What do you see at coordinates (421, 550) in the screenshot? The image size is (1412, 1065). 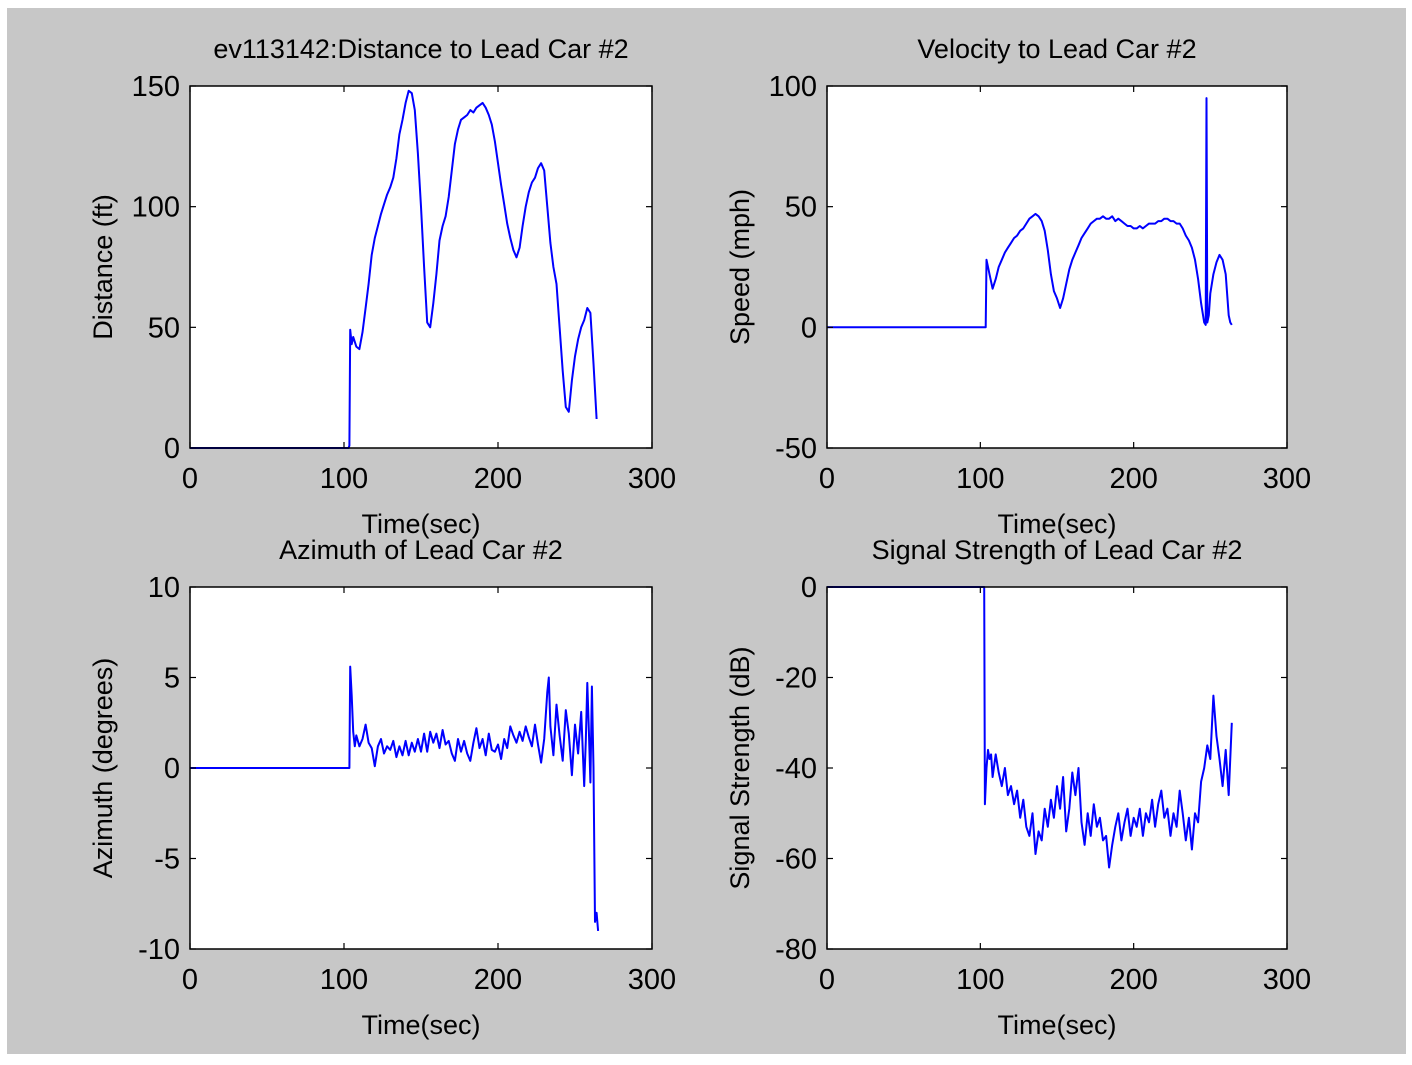 I see `chart-title: Azimuth of Lead Car #2` at bounding box center [421, 550].